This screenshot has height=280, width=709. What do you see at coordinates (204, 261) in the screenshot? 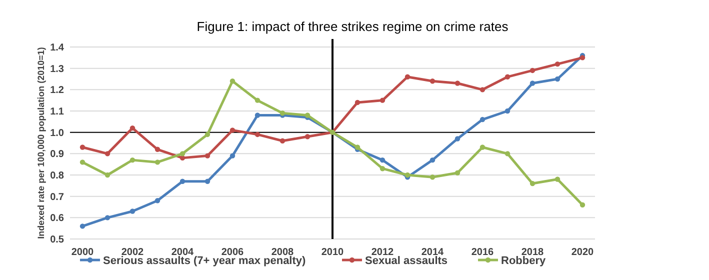
I see `legend-label: Serious assaults (7+ year max penalty)` at bounding box center [204, 261].